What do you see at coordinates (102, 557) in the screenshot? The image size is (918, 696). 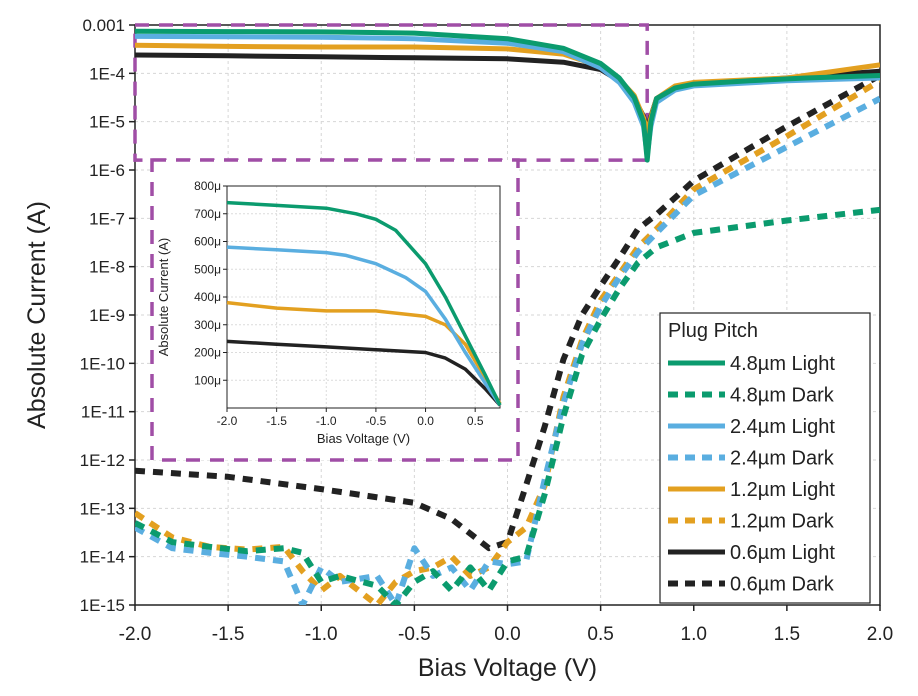 I see `y-tick-label: 1E-14` at bounding box center [102, 557].